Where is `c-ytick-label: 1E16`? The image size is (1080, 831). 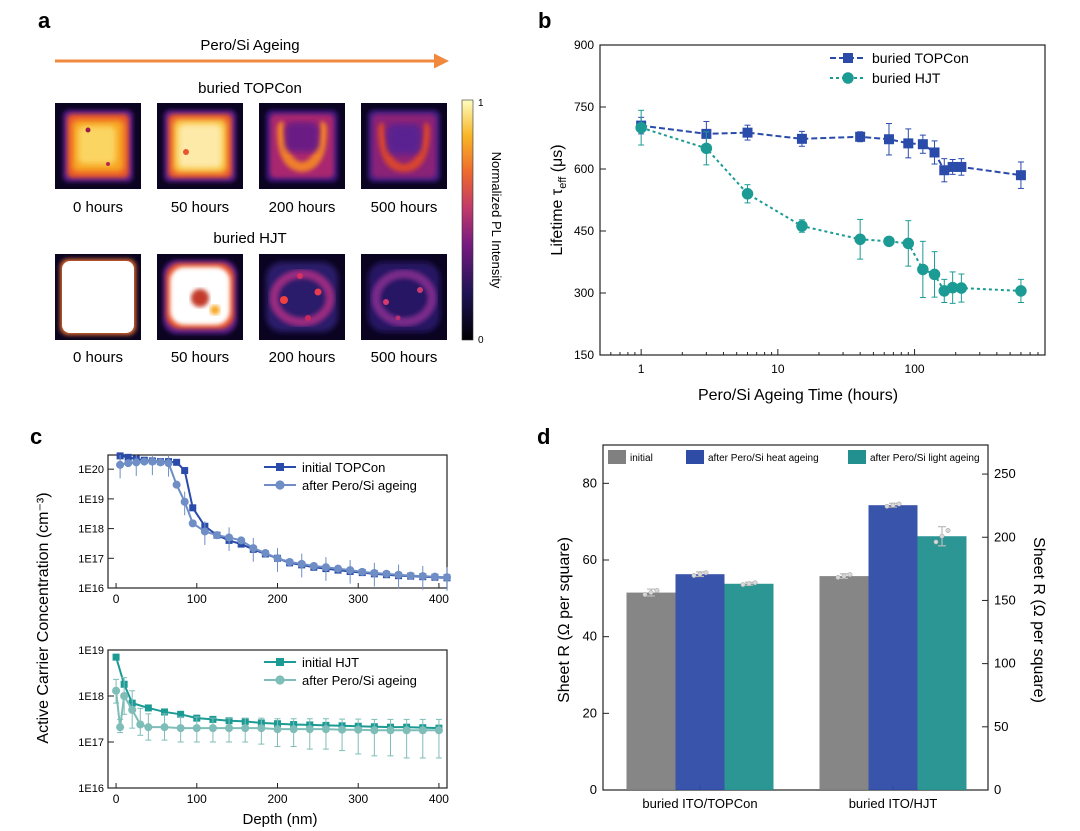 c-ytick-label: 1E16 is located at coordinates (91, 789).